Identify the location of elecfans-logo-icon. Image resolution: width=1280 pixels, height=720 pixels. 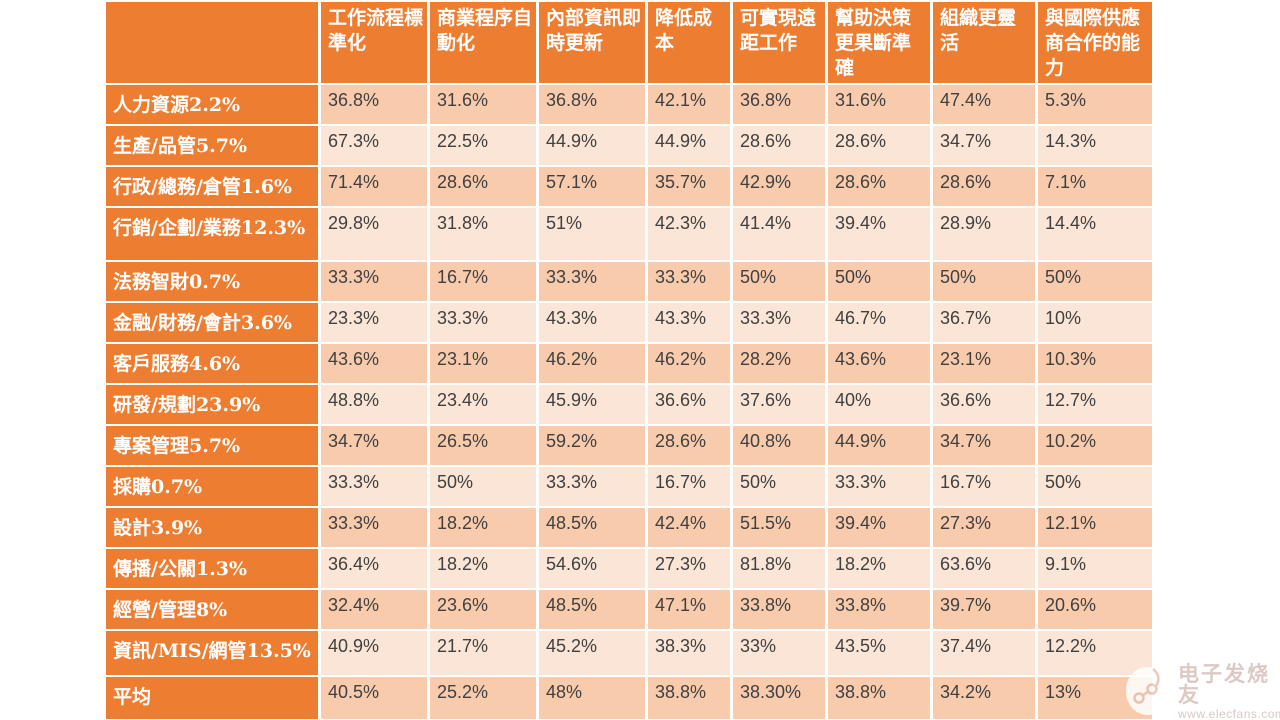
(1148, 690).